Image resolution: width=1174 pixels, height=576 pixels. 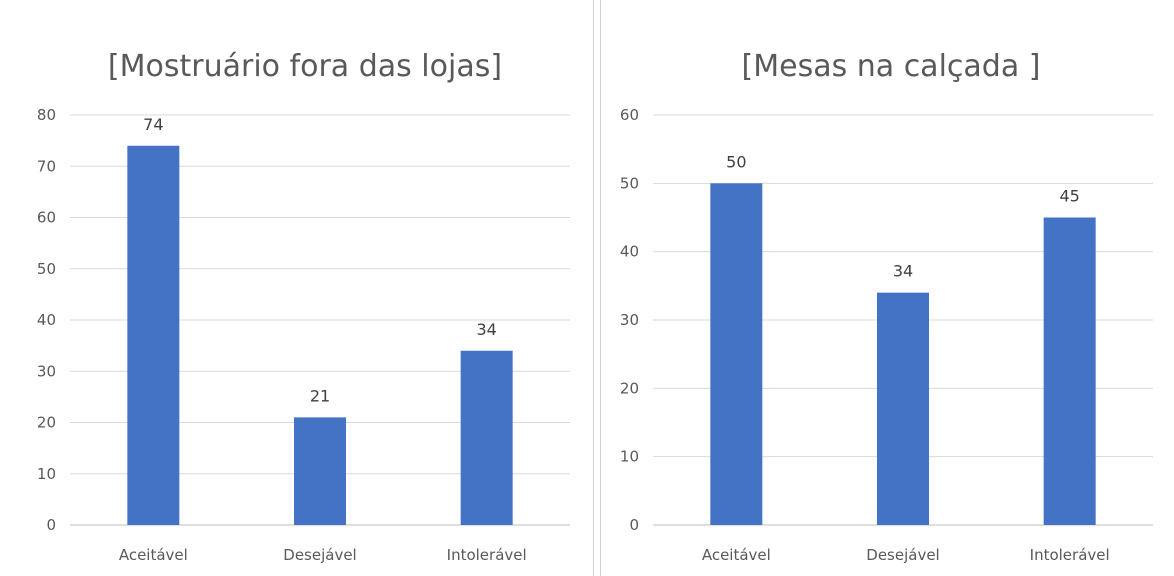 I want to click on data-label: 50, so click(x=736, y=161).